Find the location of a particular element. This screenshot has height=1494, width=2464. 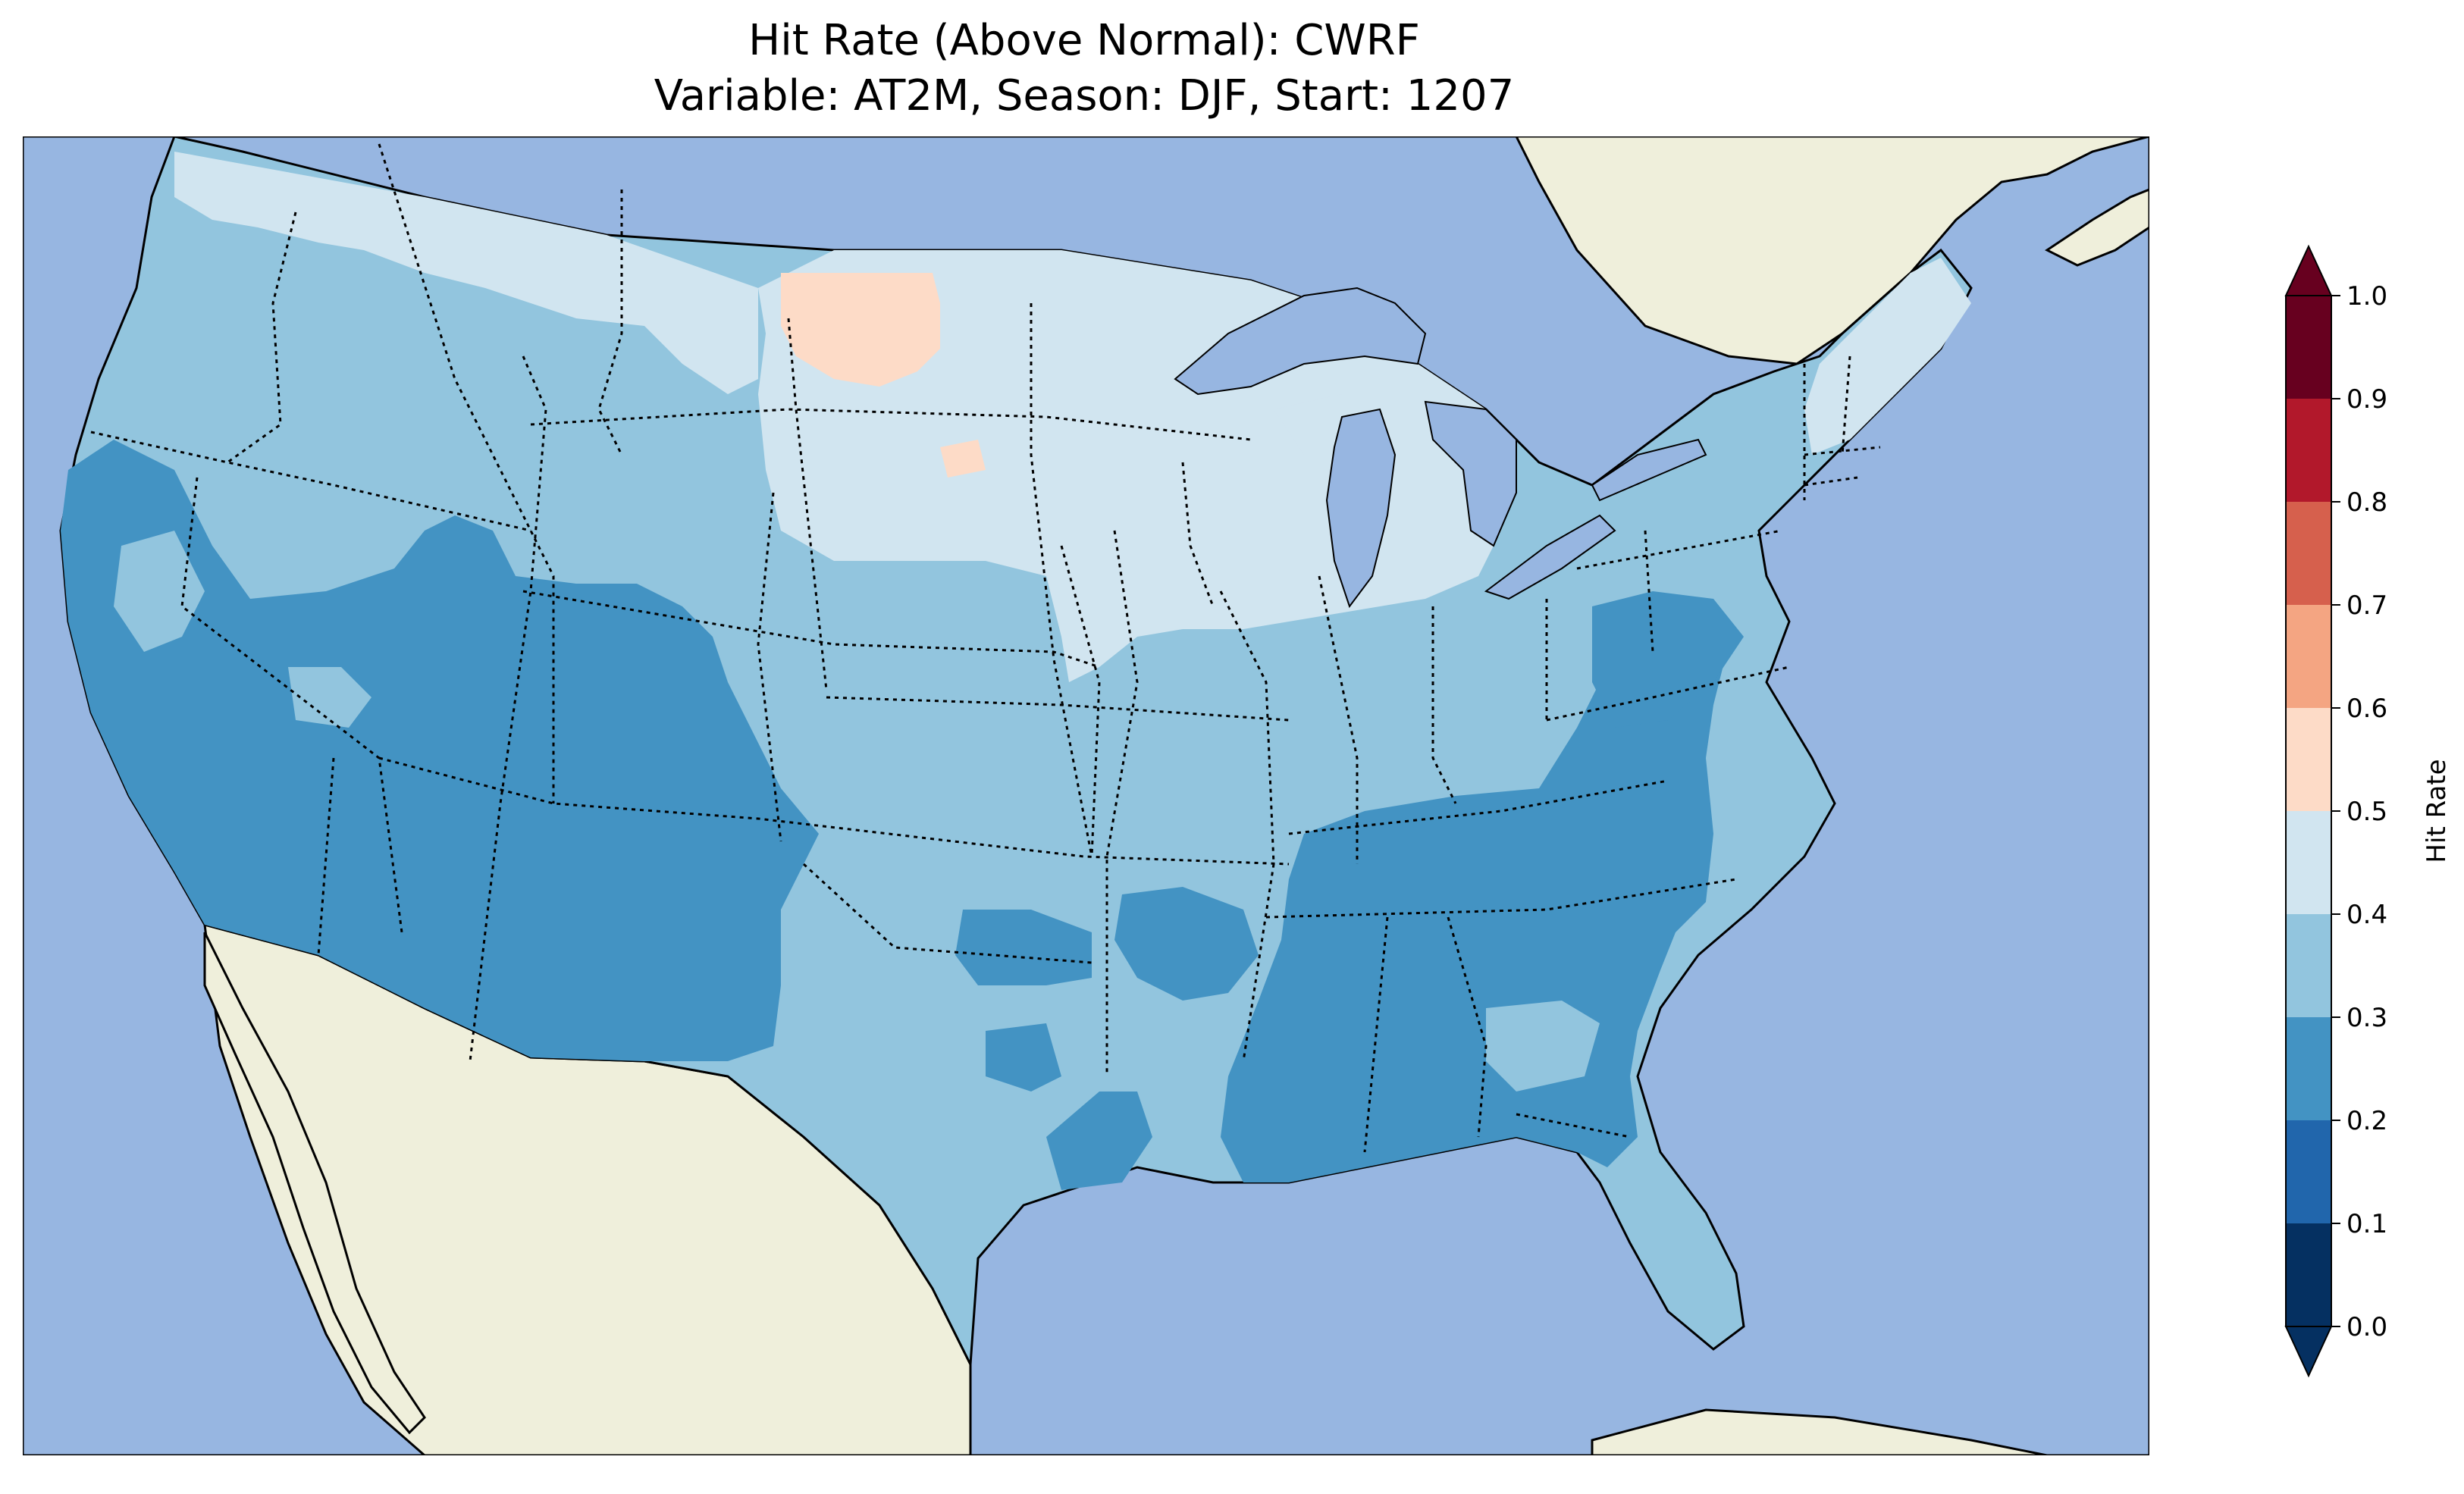

northeast-region is located at coordinates (1888, 356).